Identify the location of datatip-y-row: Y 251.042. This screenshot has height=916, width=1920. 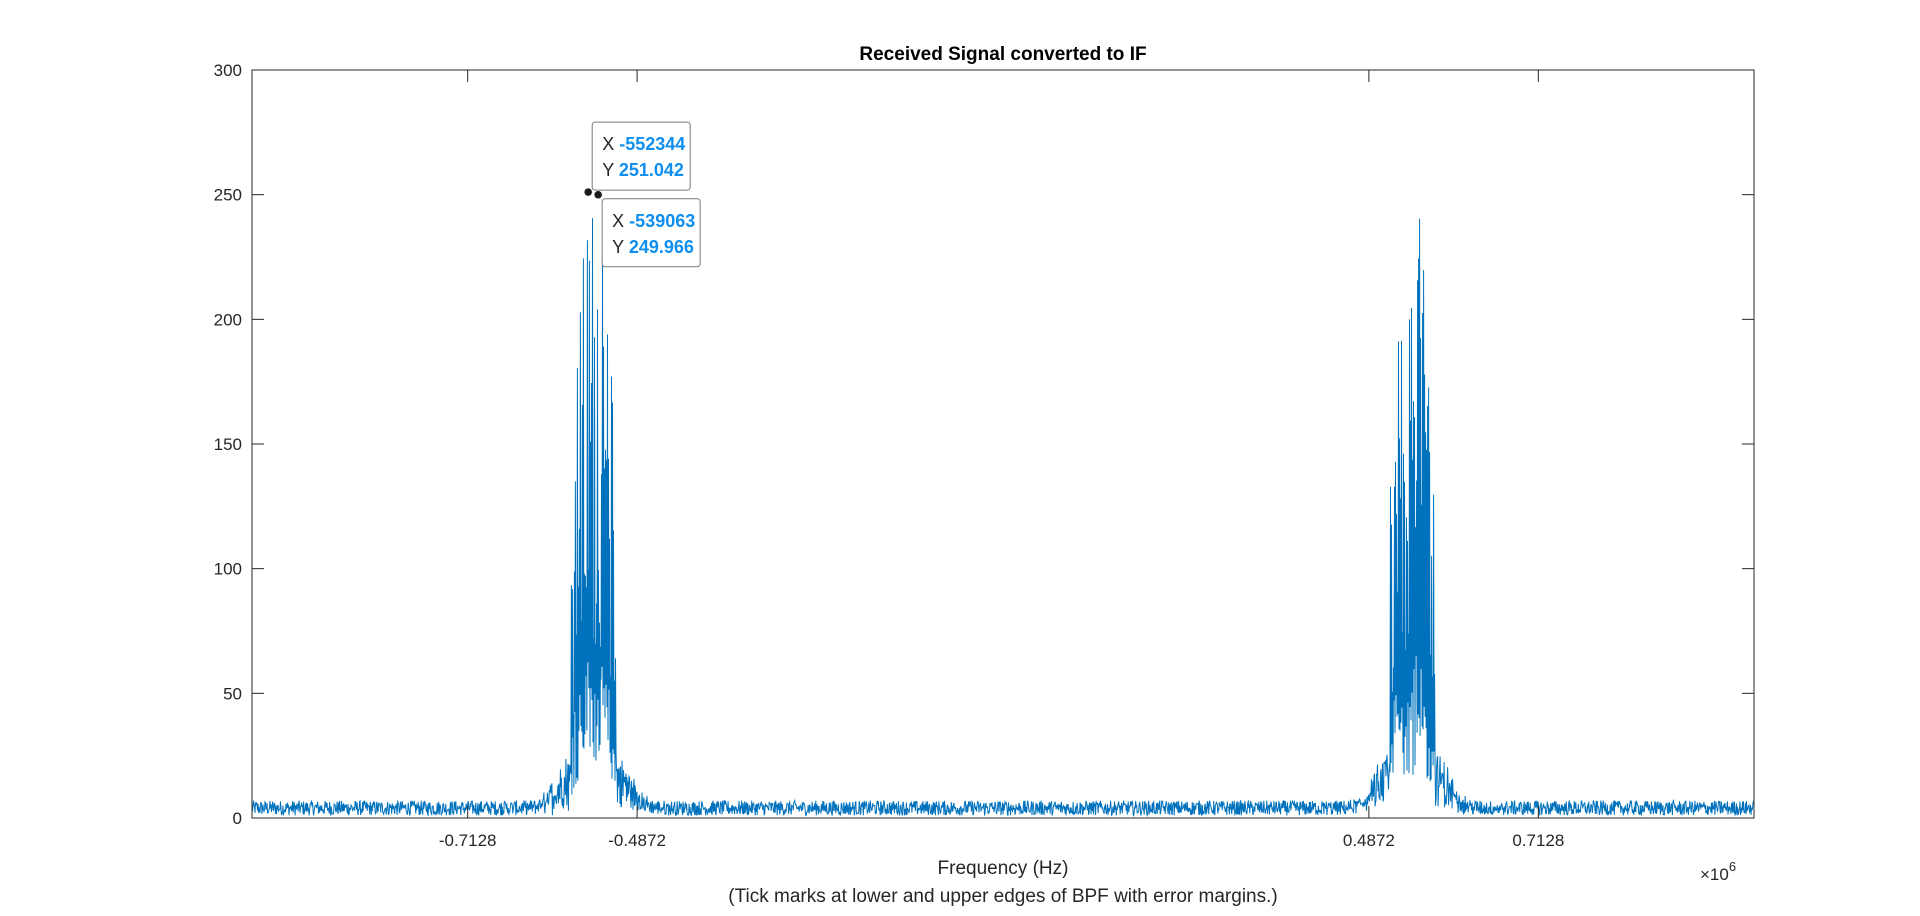
(643, 170).